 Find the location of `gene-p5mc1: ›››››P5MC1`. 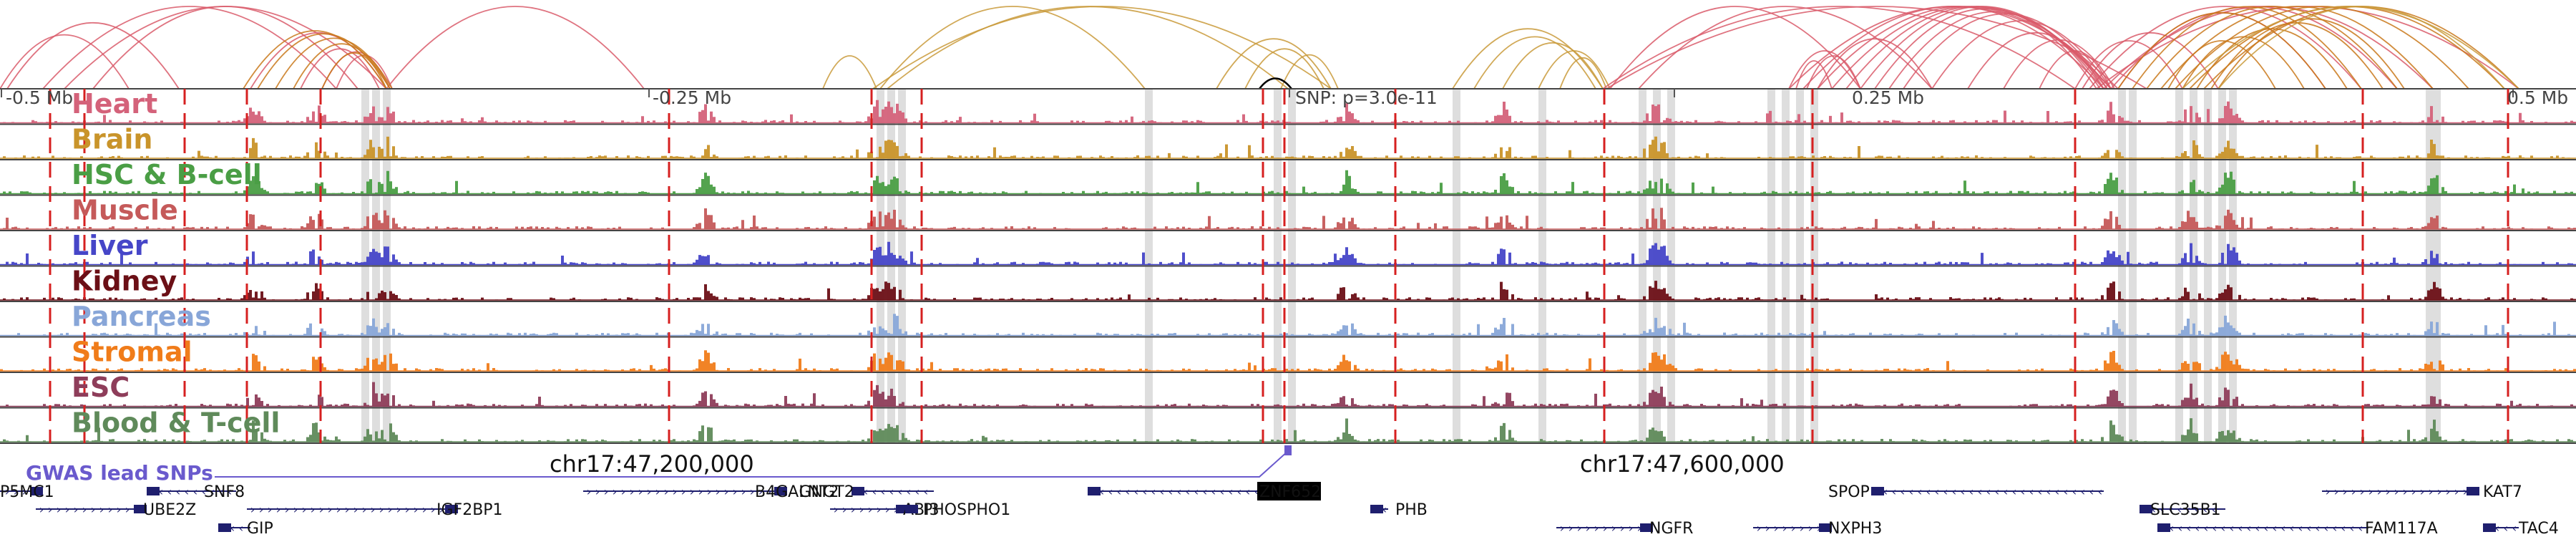

gene-p5mc1: ›››››P5MC1 is located at coordinates (27, 492).